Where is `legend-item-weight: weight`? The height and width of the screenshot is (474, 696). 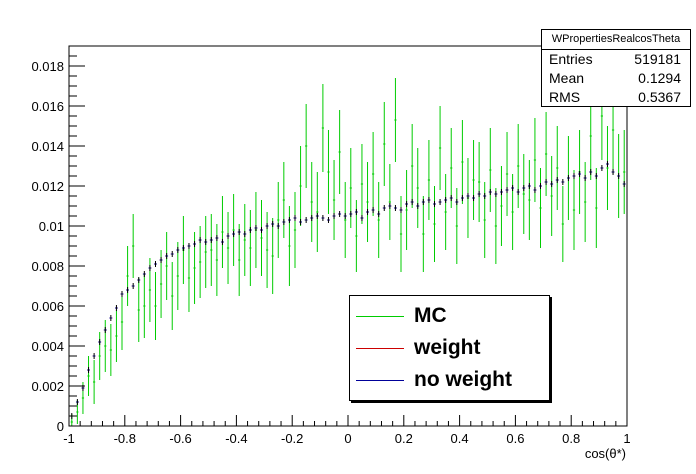 legend-item-weight: weight is located at coordinates (415, 348).